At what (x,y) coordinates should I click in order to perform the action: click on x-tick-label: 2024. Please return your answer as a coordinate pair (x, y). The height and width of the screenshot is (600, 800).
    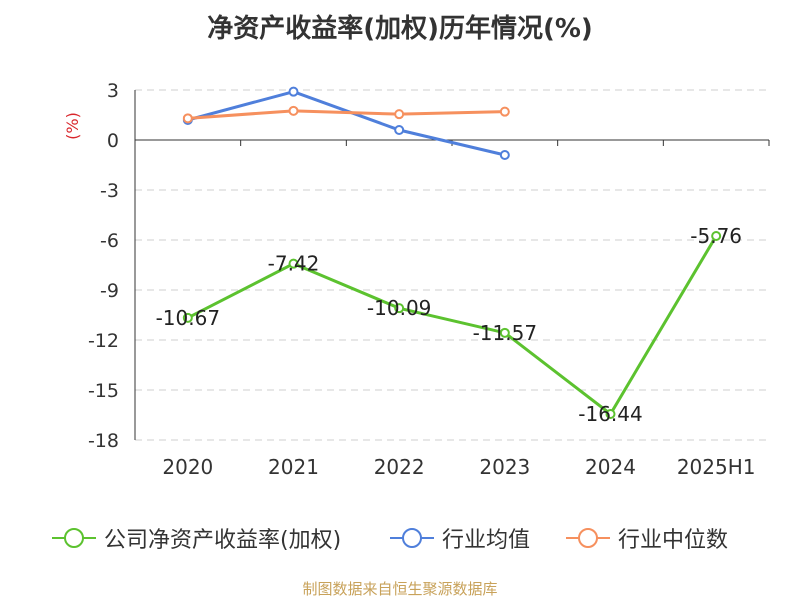
    Looking at the image, I should click on (610, 467).